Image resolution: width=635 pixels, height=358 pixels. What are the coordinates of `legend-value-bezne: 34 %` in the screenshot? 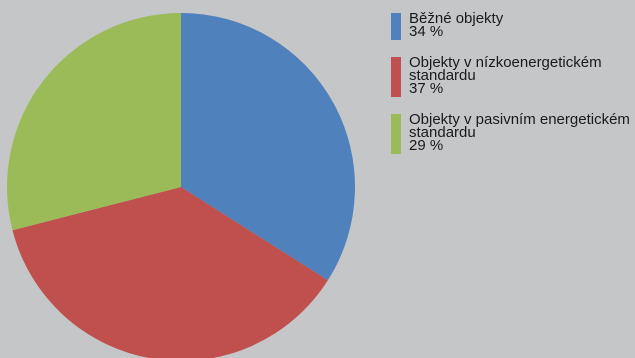 It's located at (426, 31).